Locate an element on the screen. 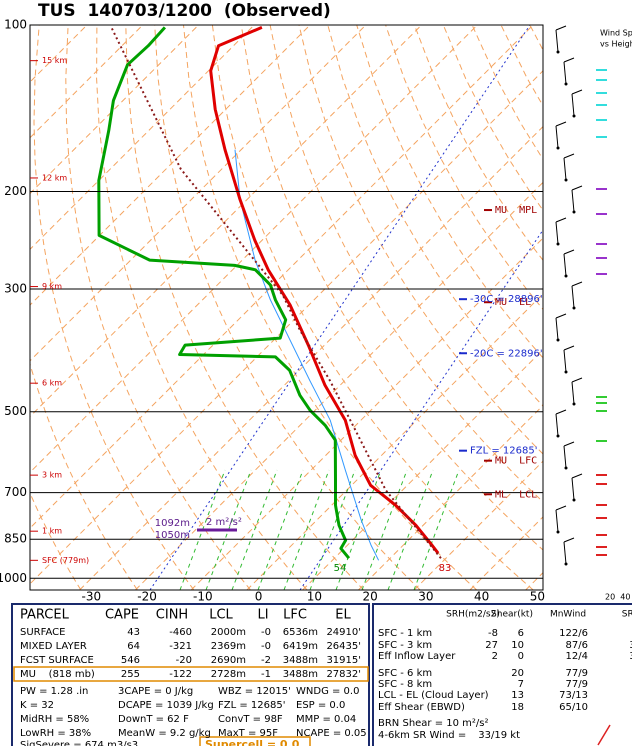  y-tick-label: 500 is located at coordinates (15, 411).